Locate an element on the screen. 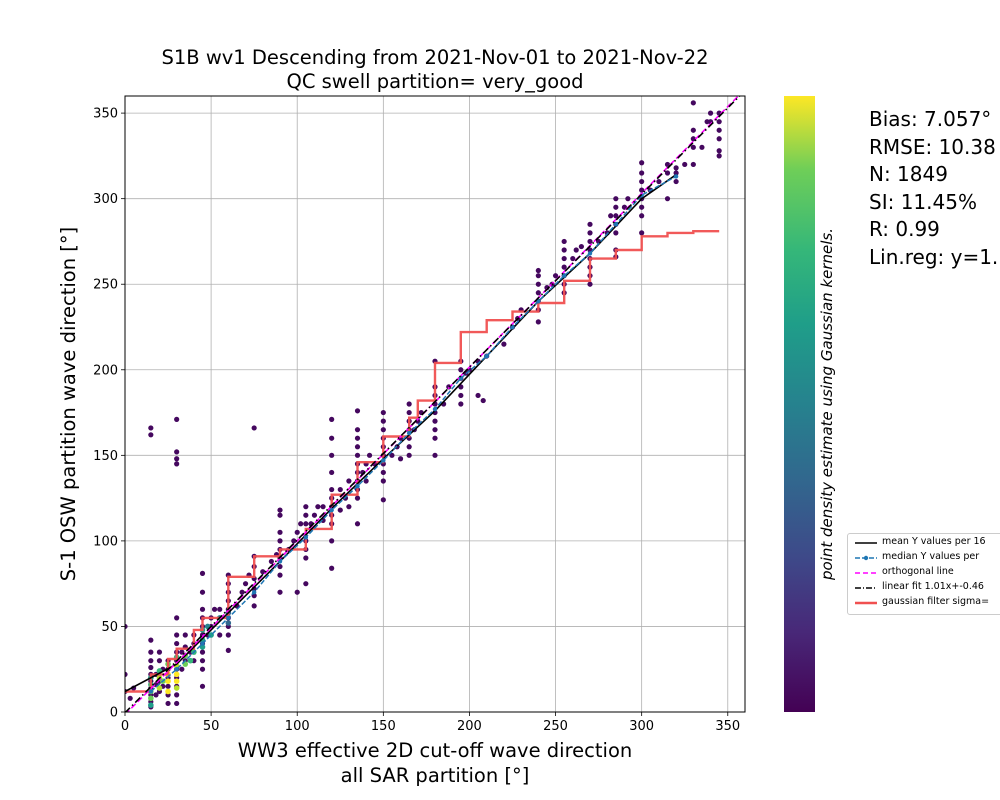 Image resolution: width=1000 pixels, height=800 pixels. y-tick-label: 0 is located at coordinates (114, 713).